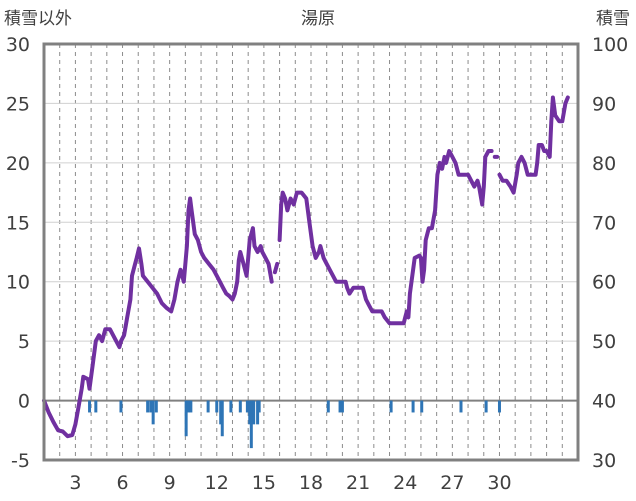 The width and height of the screenshot is (636, 501). Describe the element at coordinates (18, 253) in the screenshot. I see `left-axis-ticks: -5 0 5 10 15 20 25 30` at that location.